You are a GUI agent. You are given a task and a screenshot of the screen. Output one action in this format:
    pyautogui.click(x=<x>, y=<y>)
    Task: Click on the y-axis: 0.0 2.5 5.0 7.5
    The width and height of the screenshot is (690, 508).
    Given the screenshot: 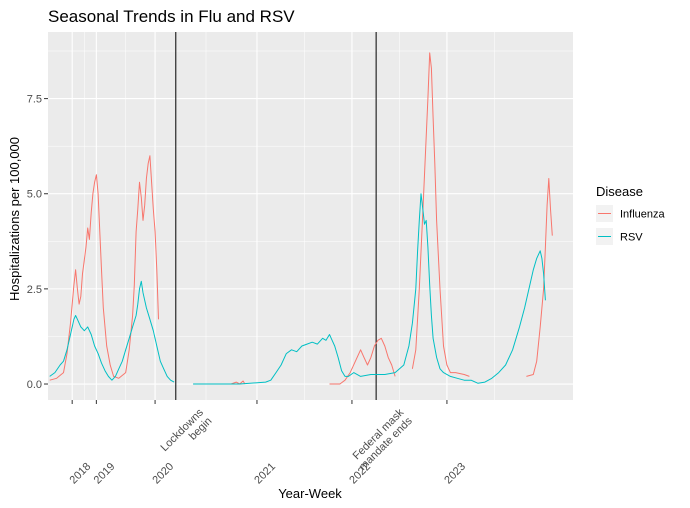 What is the action you would take?
    pyautogui.click(x=37, y=242)
    